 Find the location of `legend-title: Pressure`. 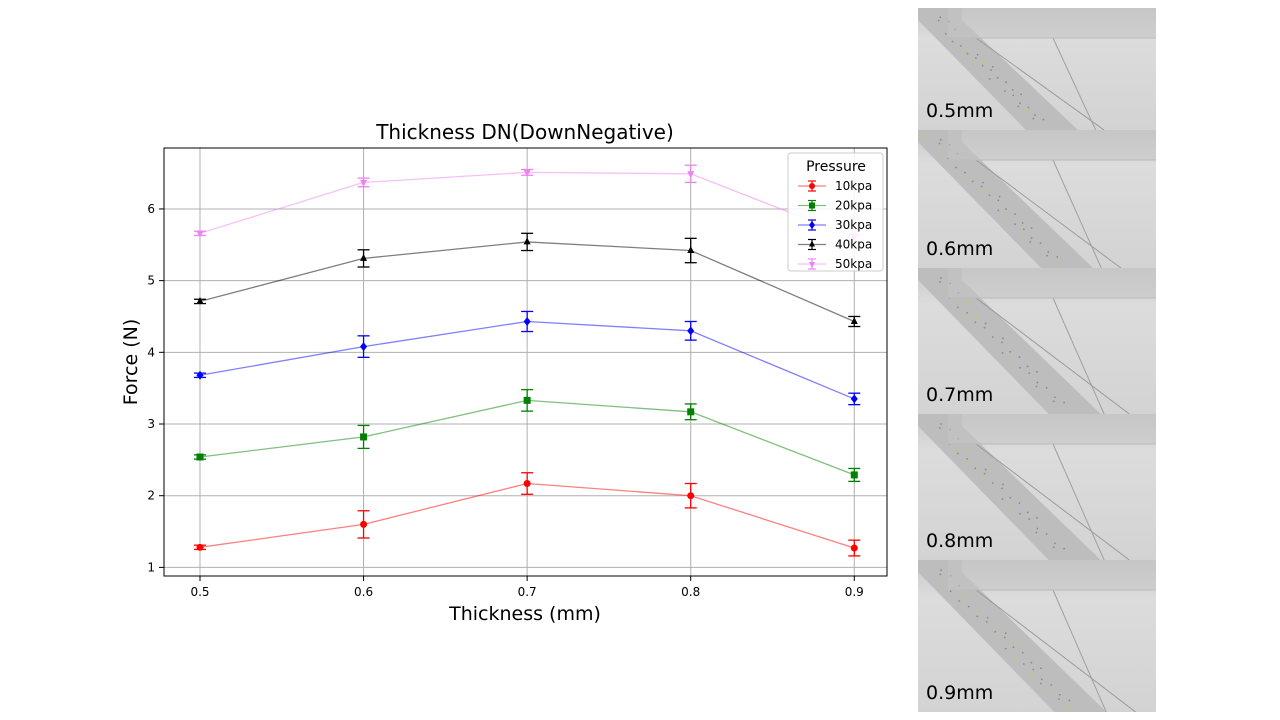

legend-title: Pressure is located at coordinates (836, 167).